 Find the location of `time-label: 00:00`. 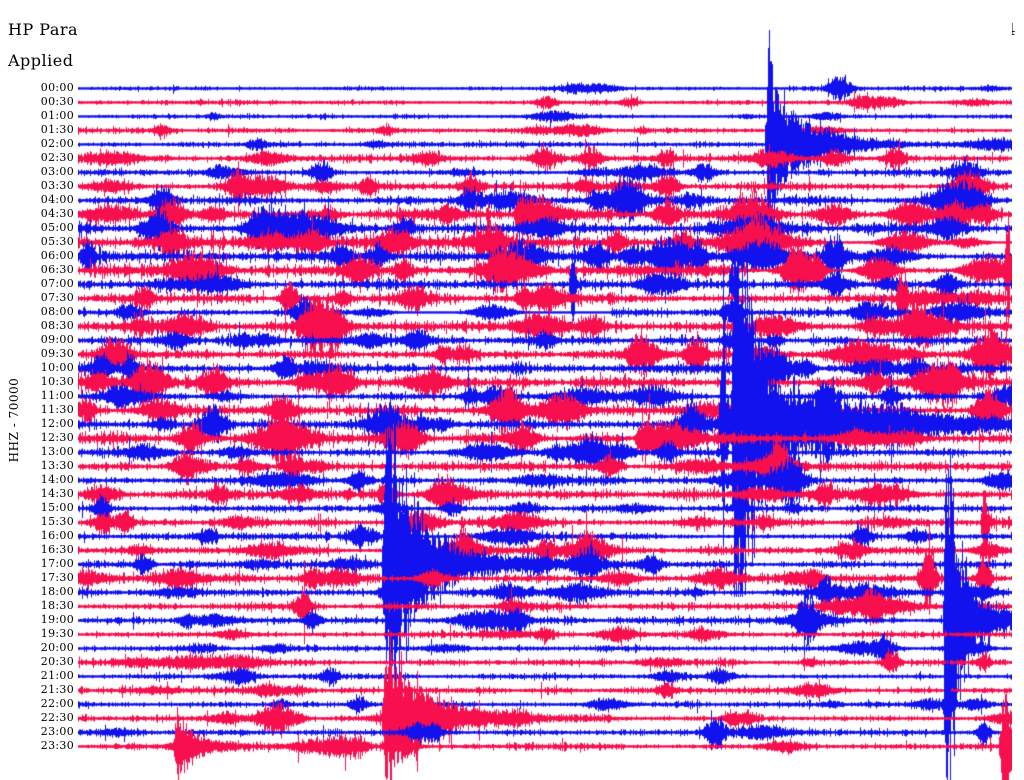

time-label: 00:00 is located at coordinates (57, 87).